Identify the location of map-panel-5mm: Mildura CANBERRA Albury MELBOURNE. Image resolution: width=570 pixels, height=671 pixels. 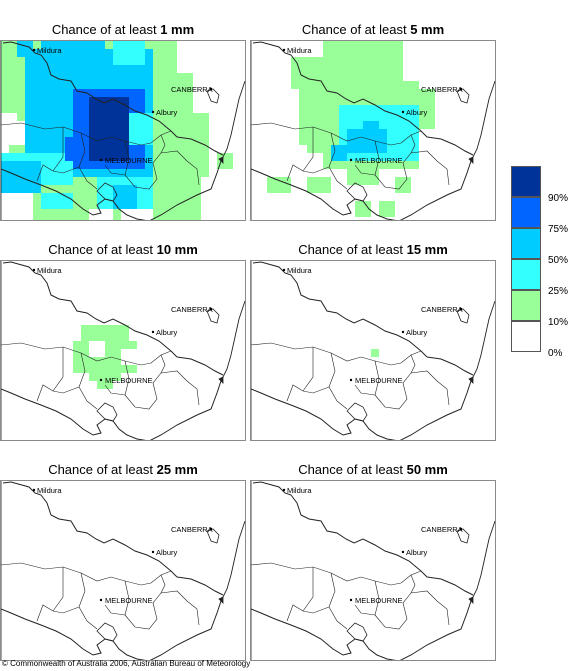
(373, 130).